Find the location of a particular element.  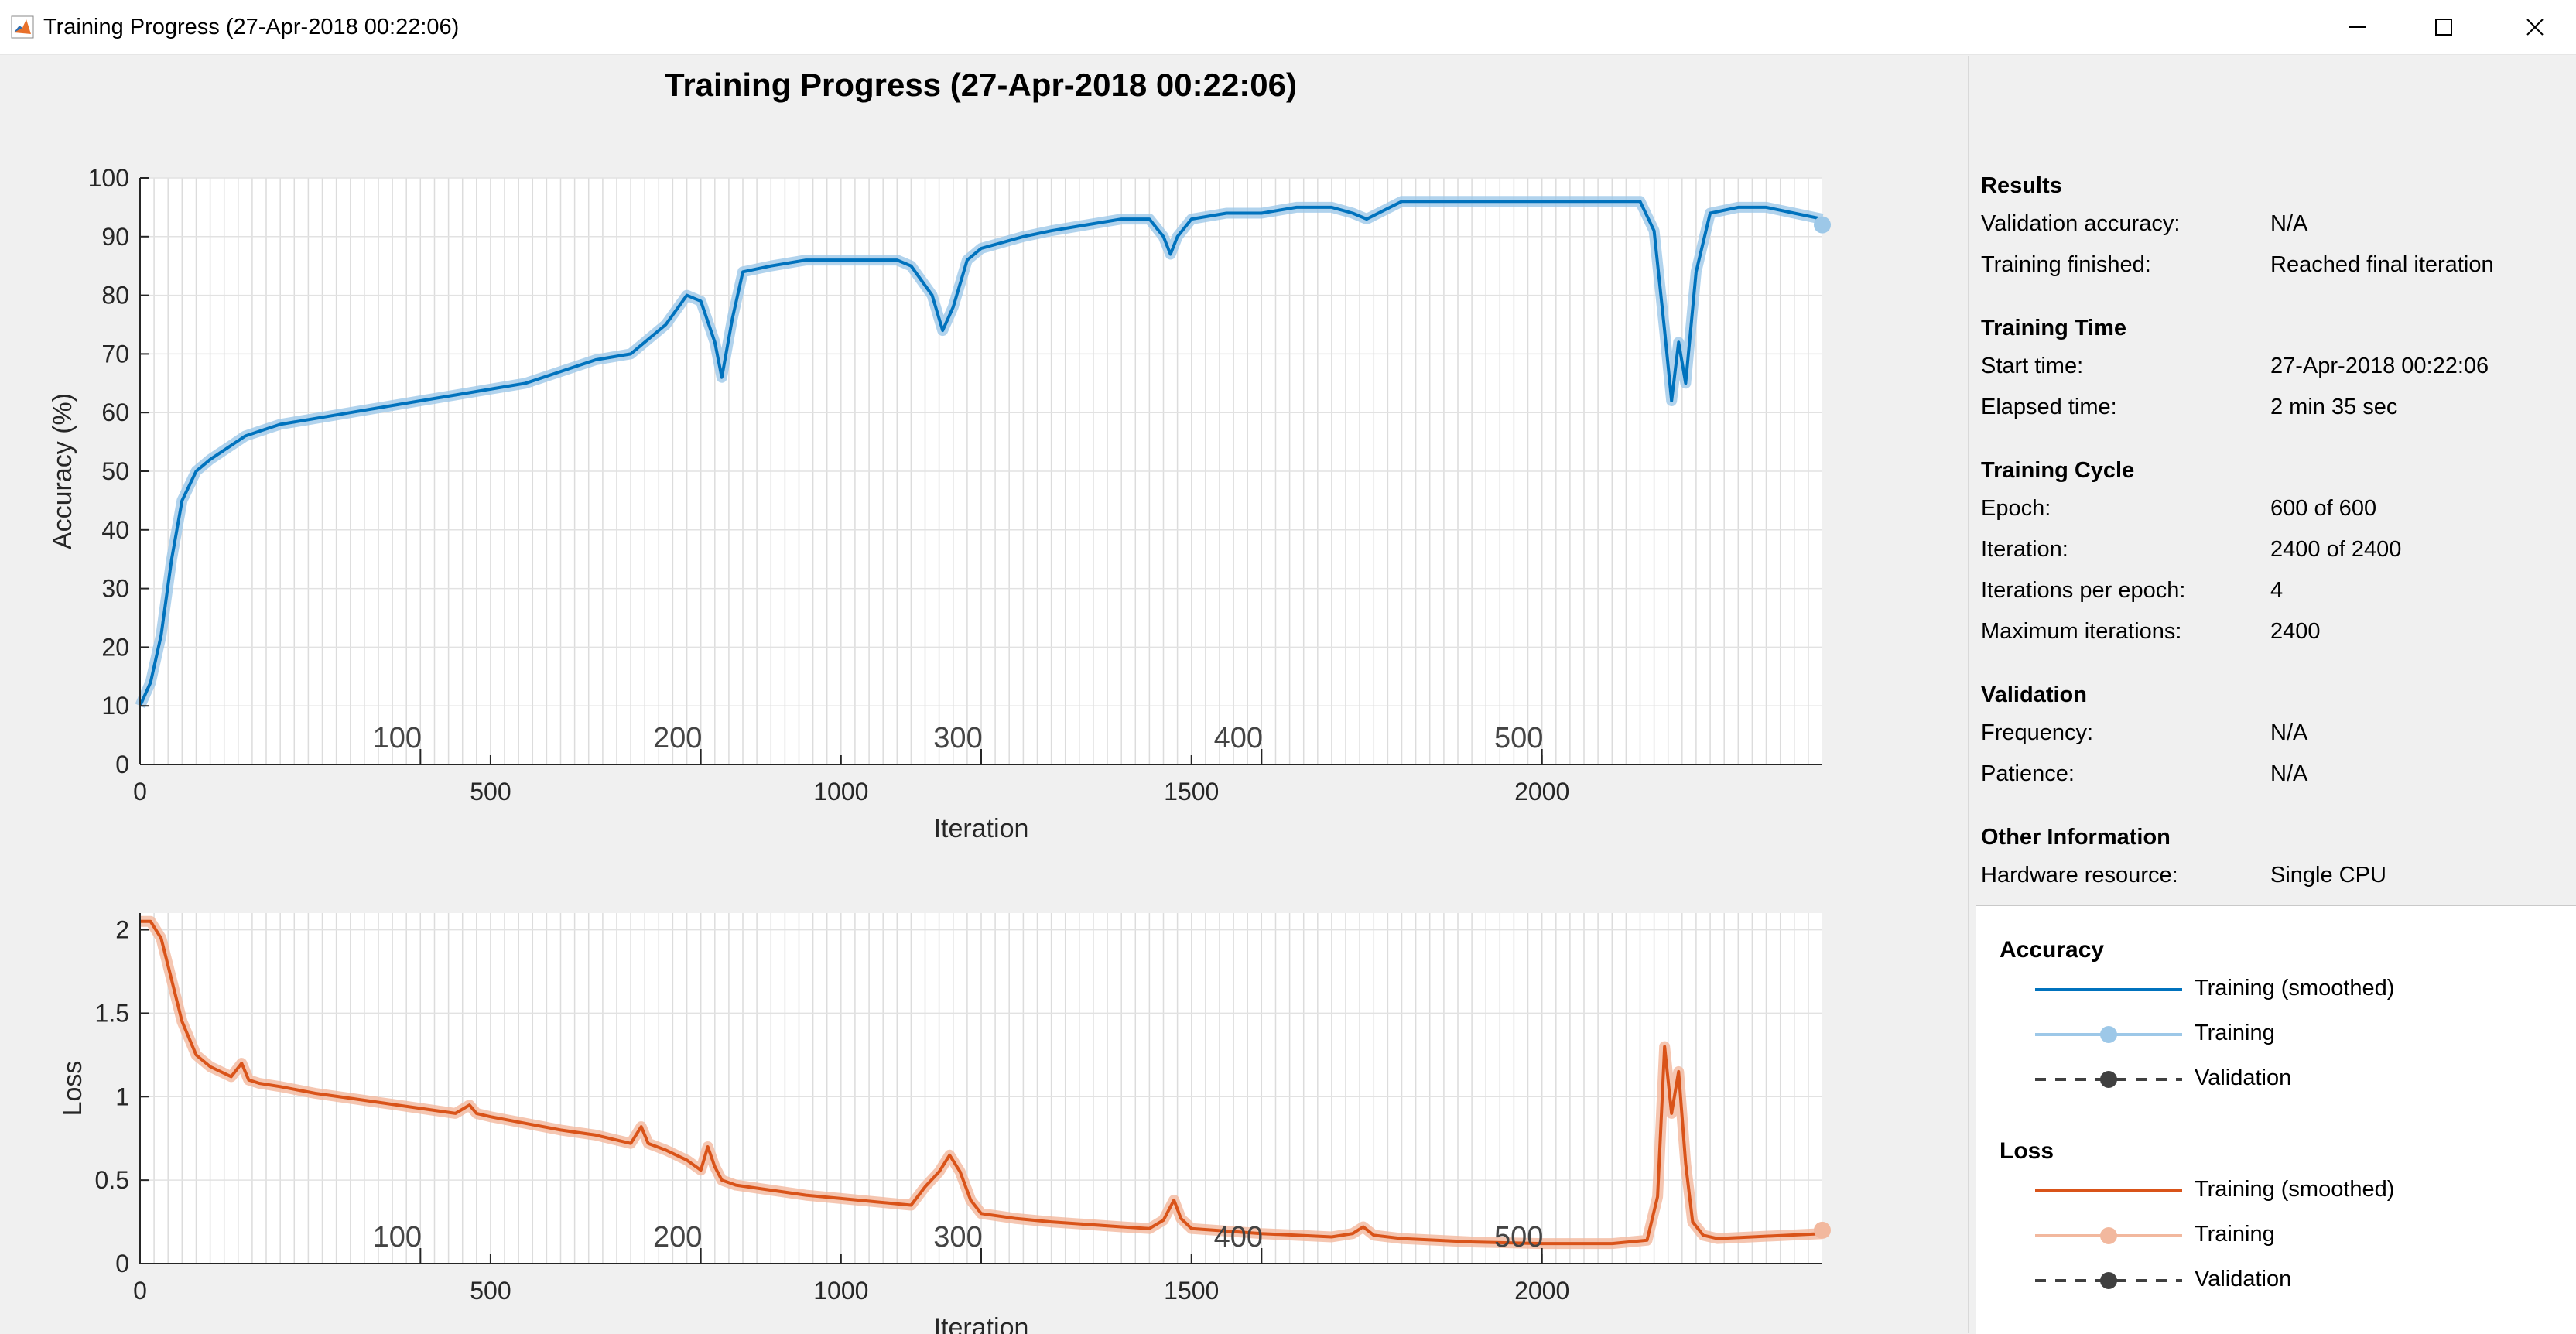

info-label: Elapsed time: is located at coordinates (2049, 407).